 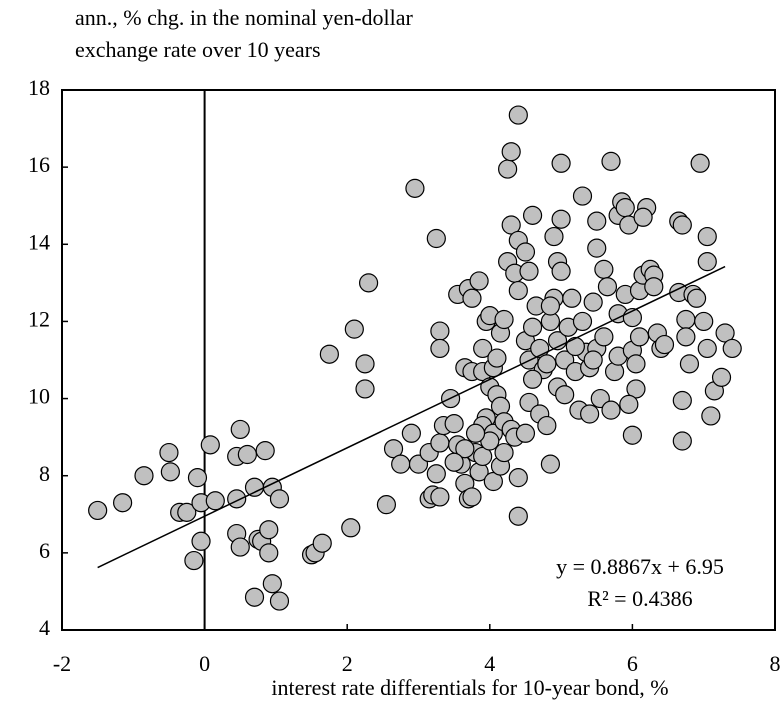 What do you see at coordinates (39, 87) in the screenshot?
I see `y-tick-label: 18` at bounding box center [39, 87].